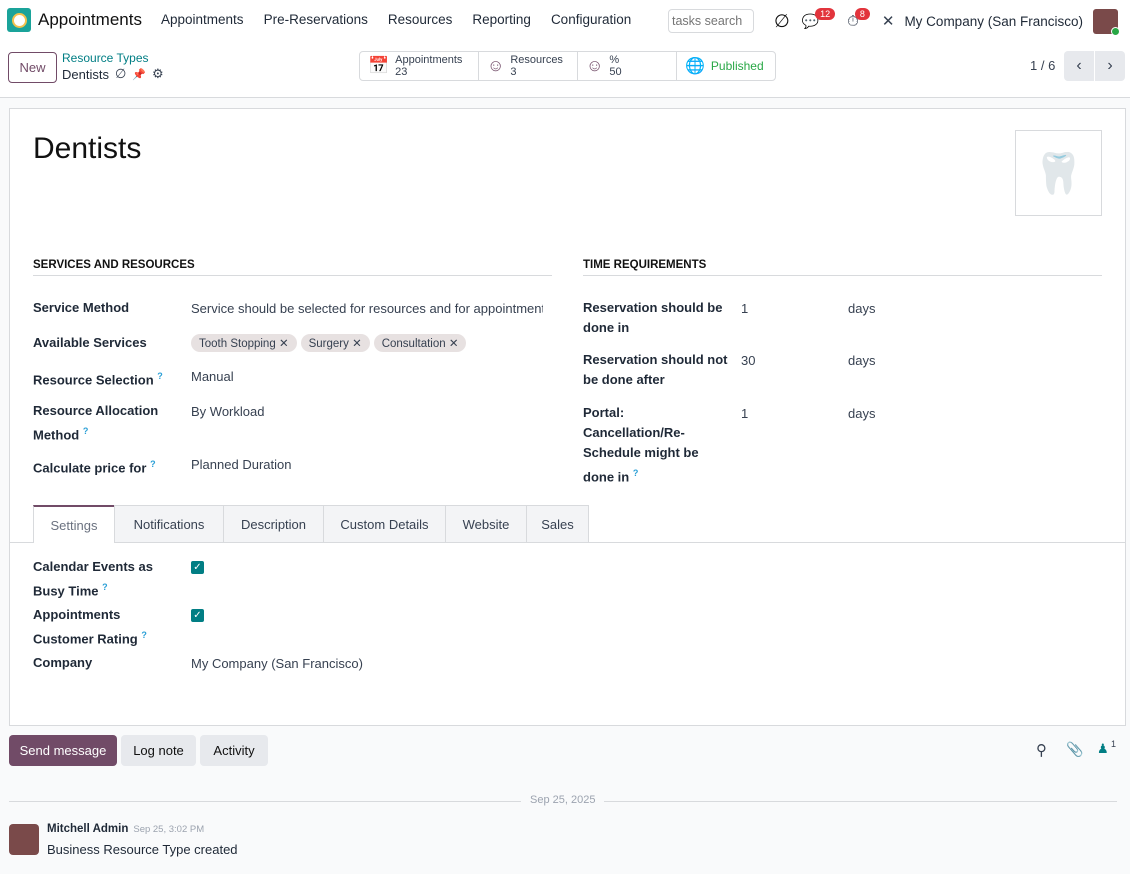 Image resolution: width=1130 pixels, height=874 pixels. What do you see at coordinates (413, 344) in the screenshot?
I see `tag-label: Consultation` at bounding box center [413, 344].